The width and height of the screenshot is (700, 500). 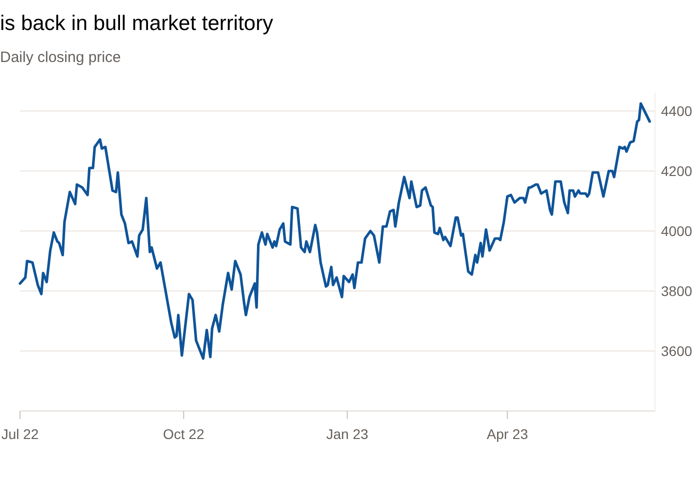 What do you see at coordinates (507, 434) in the screenshot?
I see `x-tick-label: Apr 23` at bounding box center [507, 434].